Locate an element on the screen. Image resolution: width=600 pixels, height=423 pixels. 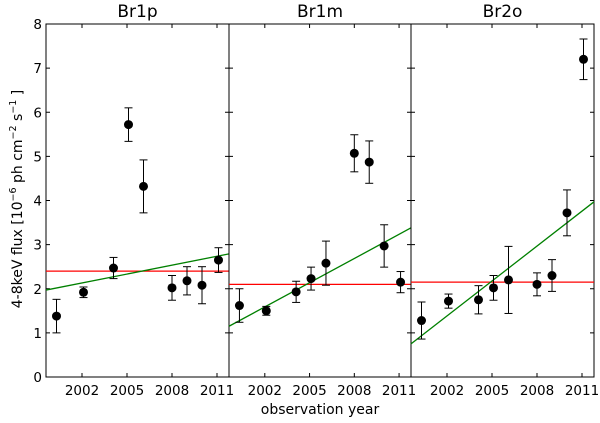
panel-title: Br1m is located at coordinates (320, 12).